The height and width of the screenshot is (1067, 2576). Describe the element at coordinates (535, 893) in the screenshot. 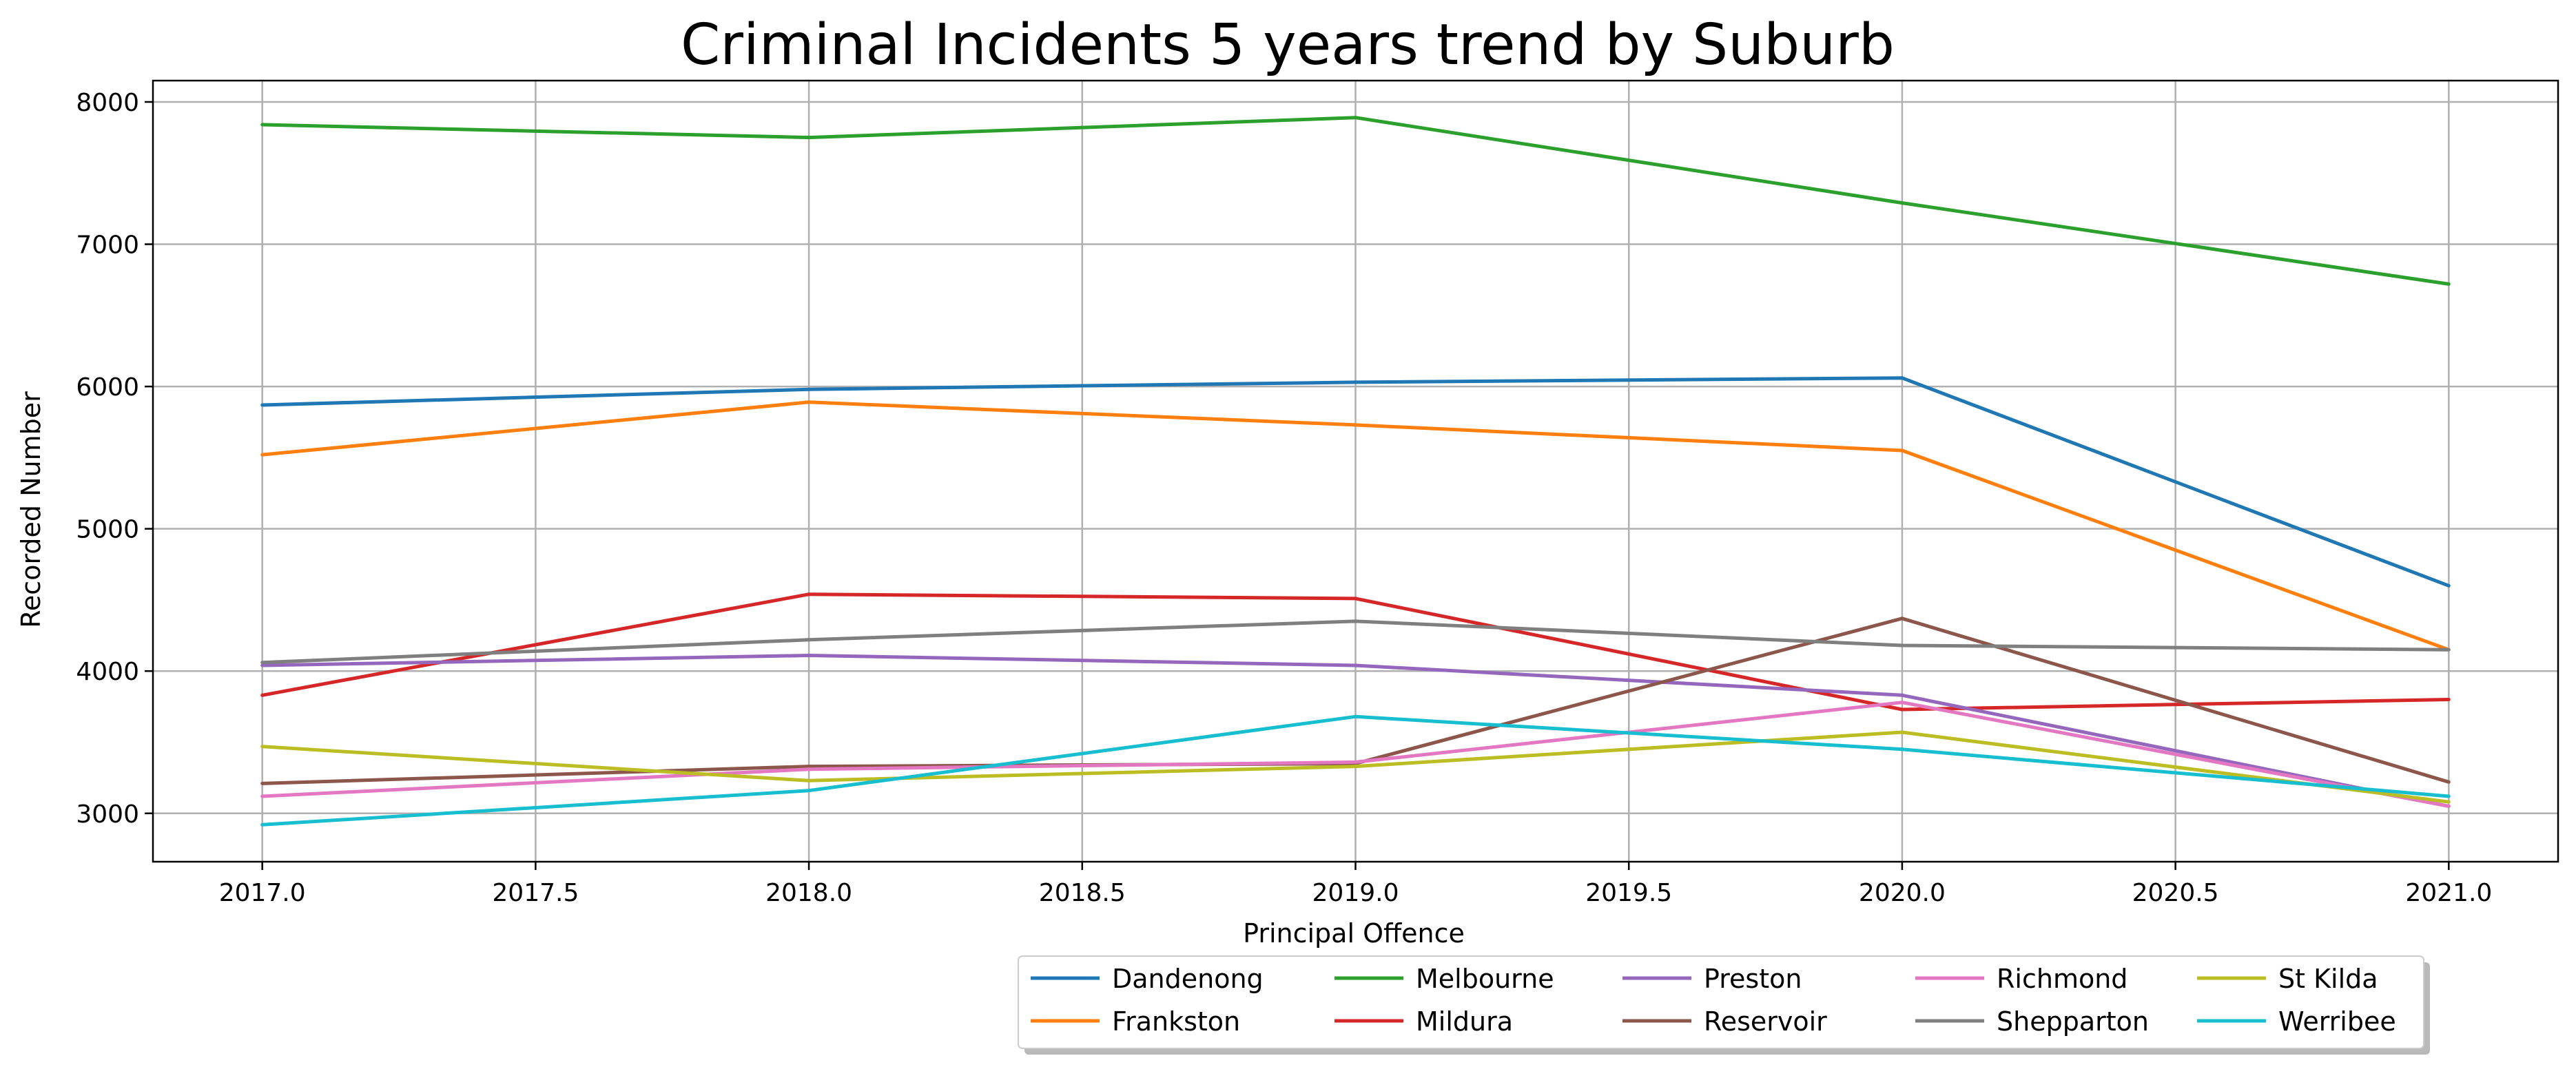

I see `x-tick-label: 2017.5` at that location.